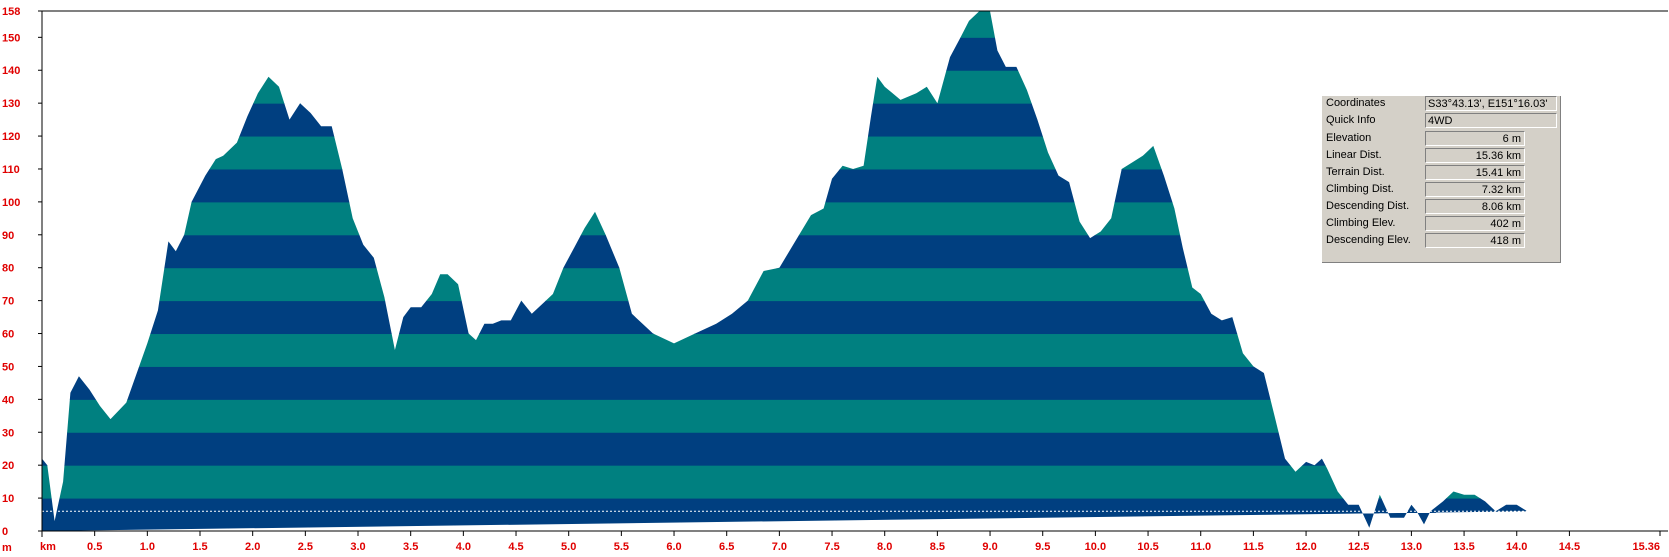 Image resolution: width=1669 pixels, height=557 pixels. Describe the element at coordinates (8, 367) in the screenshot. I see `y-tick-label: 50` at that location.